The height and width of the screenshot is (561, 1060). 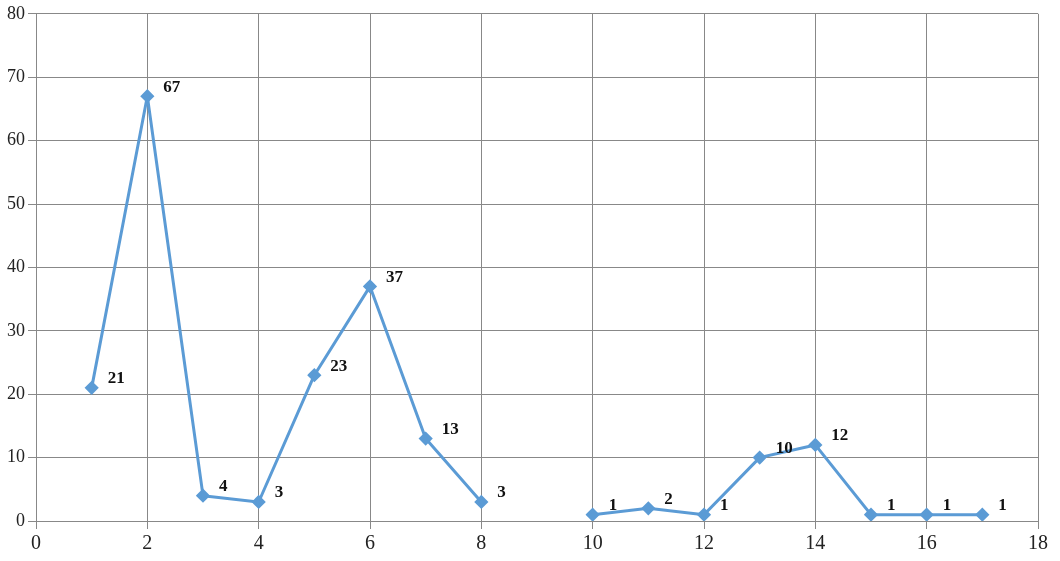 I want to click on y-tick-label: 50, so click(x=16, y=202).